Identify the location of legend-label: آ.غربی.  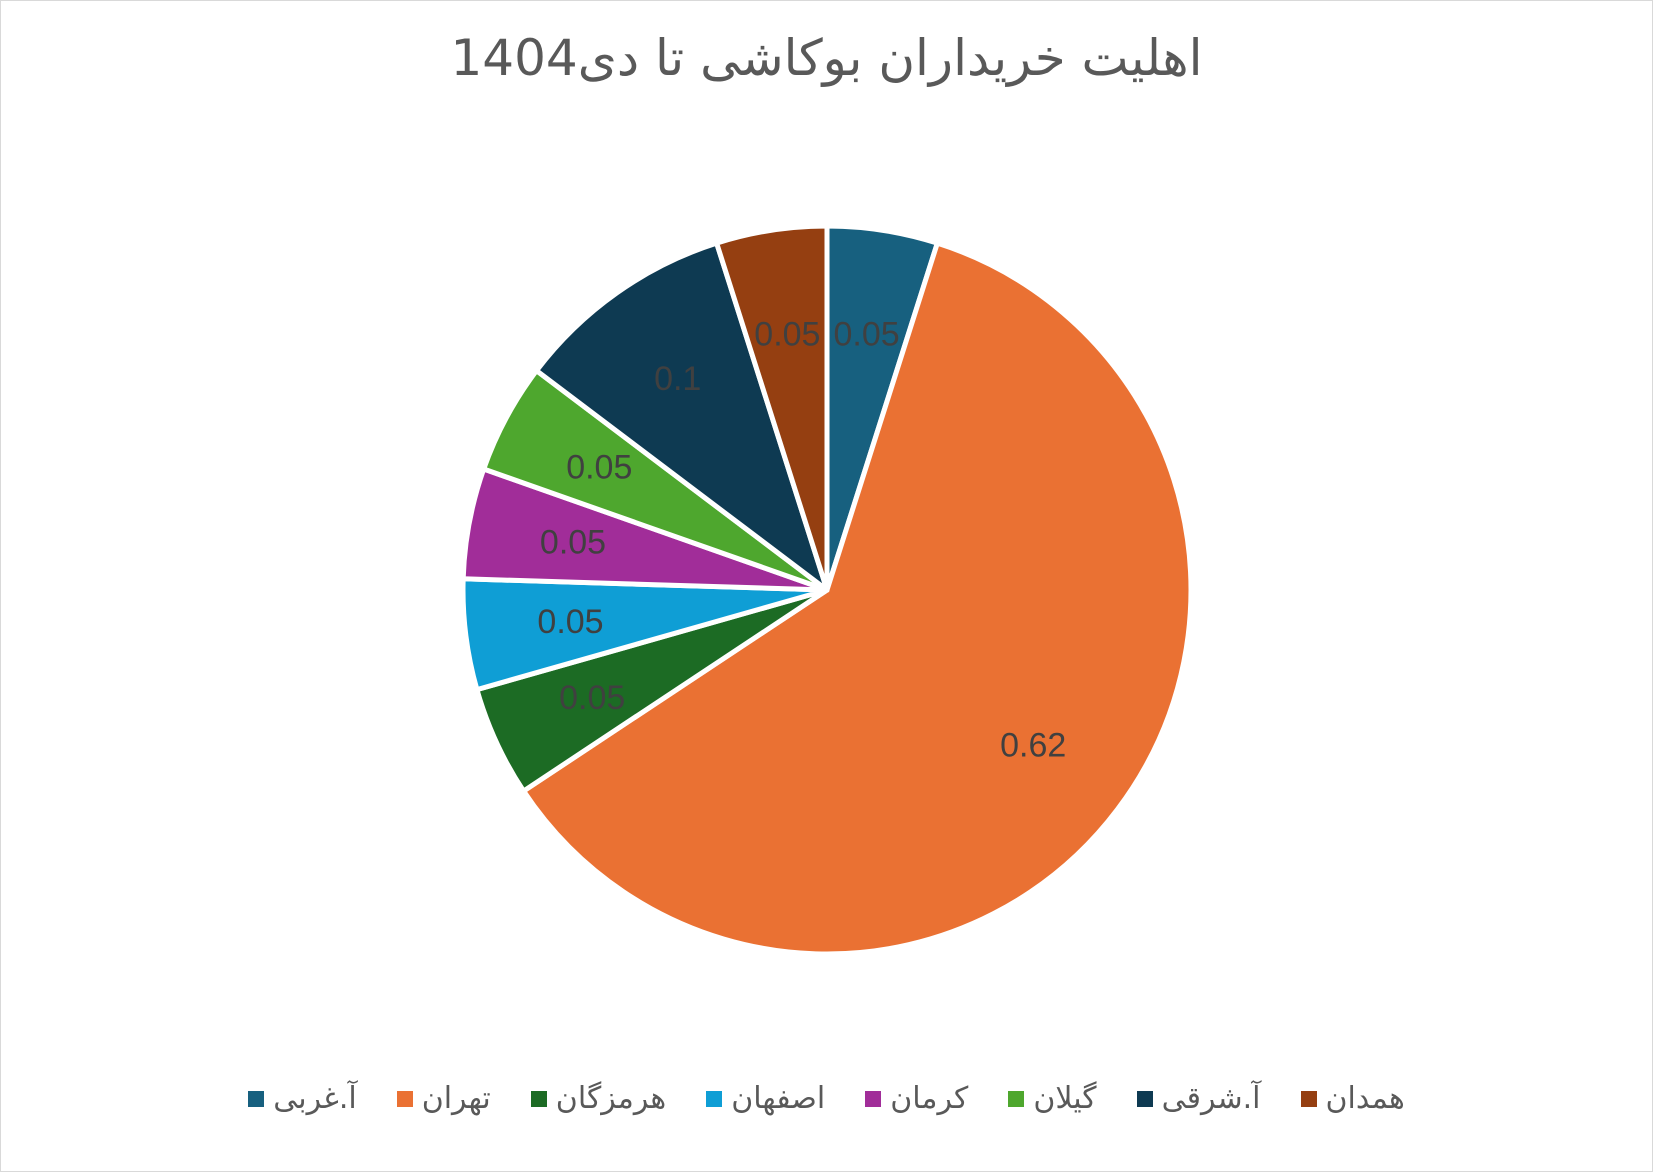
(315, 1098).